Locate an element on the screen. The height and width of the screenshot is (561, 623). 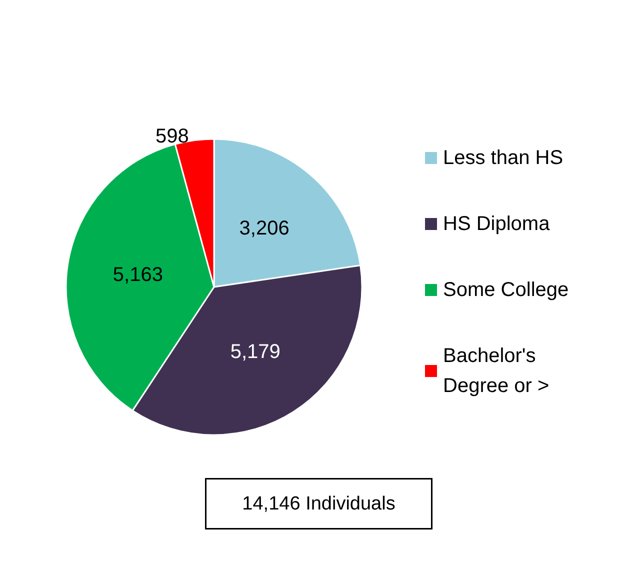
legend-label: Bachelor's Degree or > is located at coordinates (496, 371).